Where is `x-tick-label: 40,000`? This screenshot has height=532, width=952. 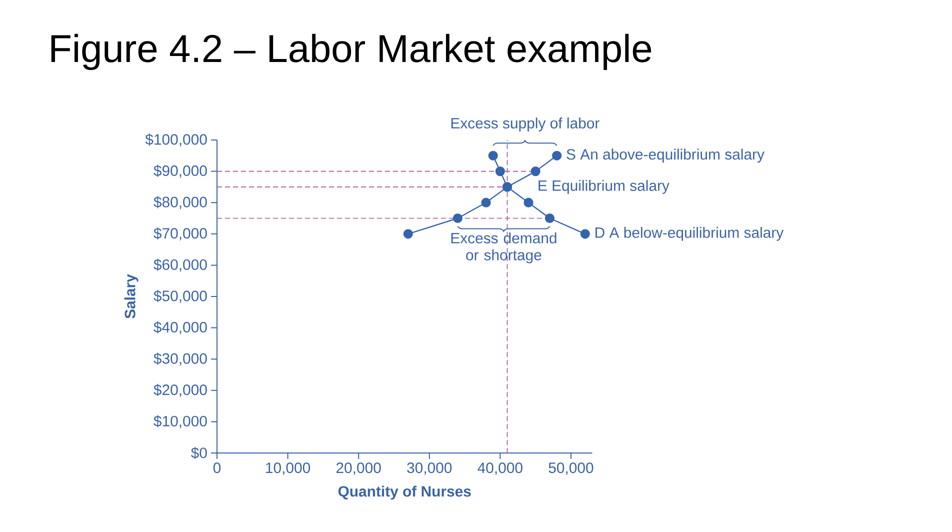
x-tick-label: 40,000 is located at coordinates (500, 468).